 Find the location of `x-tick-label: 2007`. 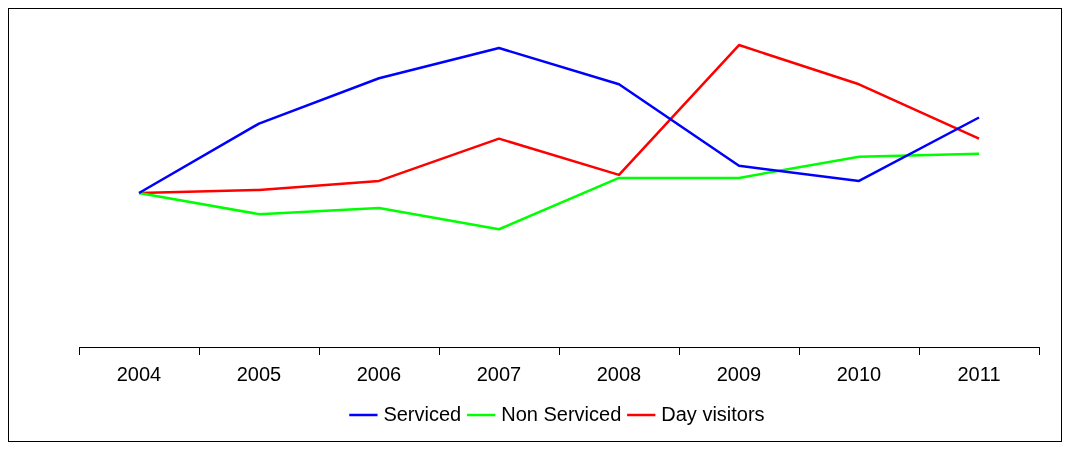

x-tick-label: 2007 is located at coordinates (499, 373).